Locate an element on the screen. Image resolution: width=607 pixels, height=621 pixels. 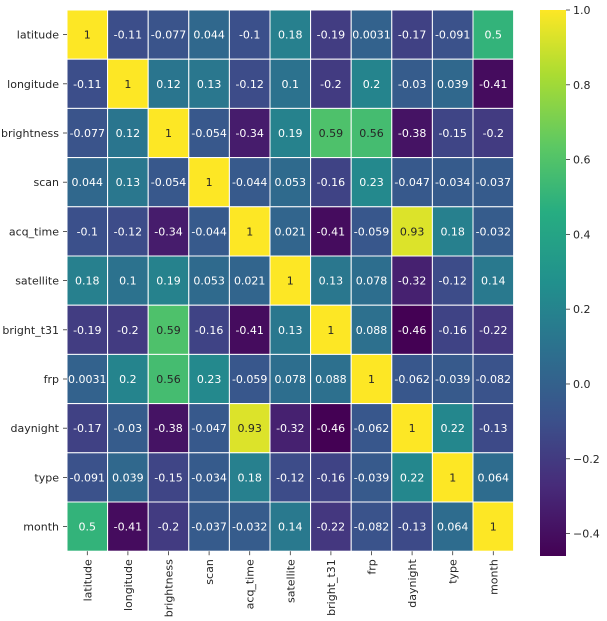
heatmap-cell-acq_time-bright_t31 is located at coordinates (331, 231).